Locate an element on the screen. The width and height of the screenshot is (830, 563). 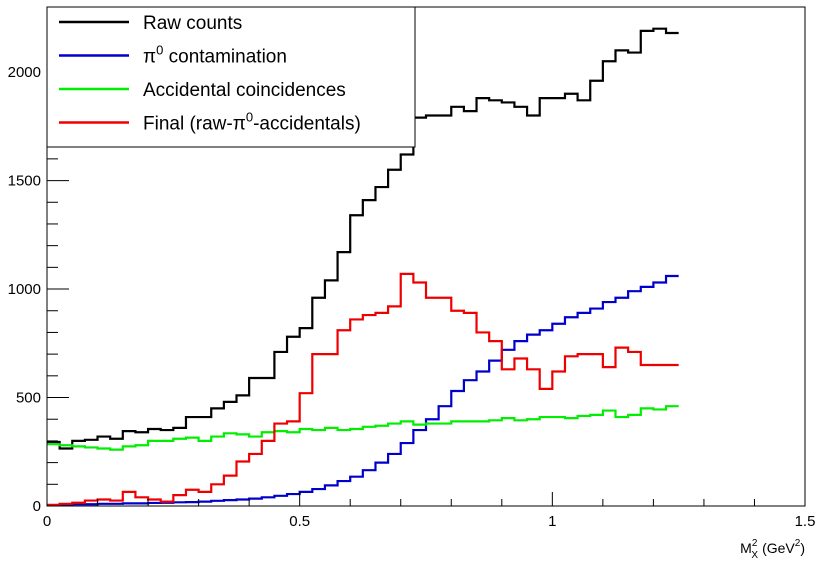
y-tick-label: 1500 is located at coordinates (24, 181).